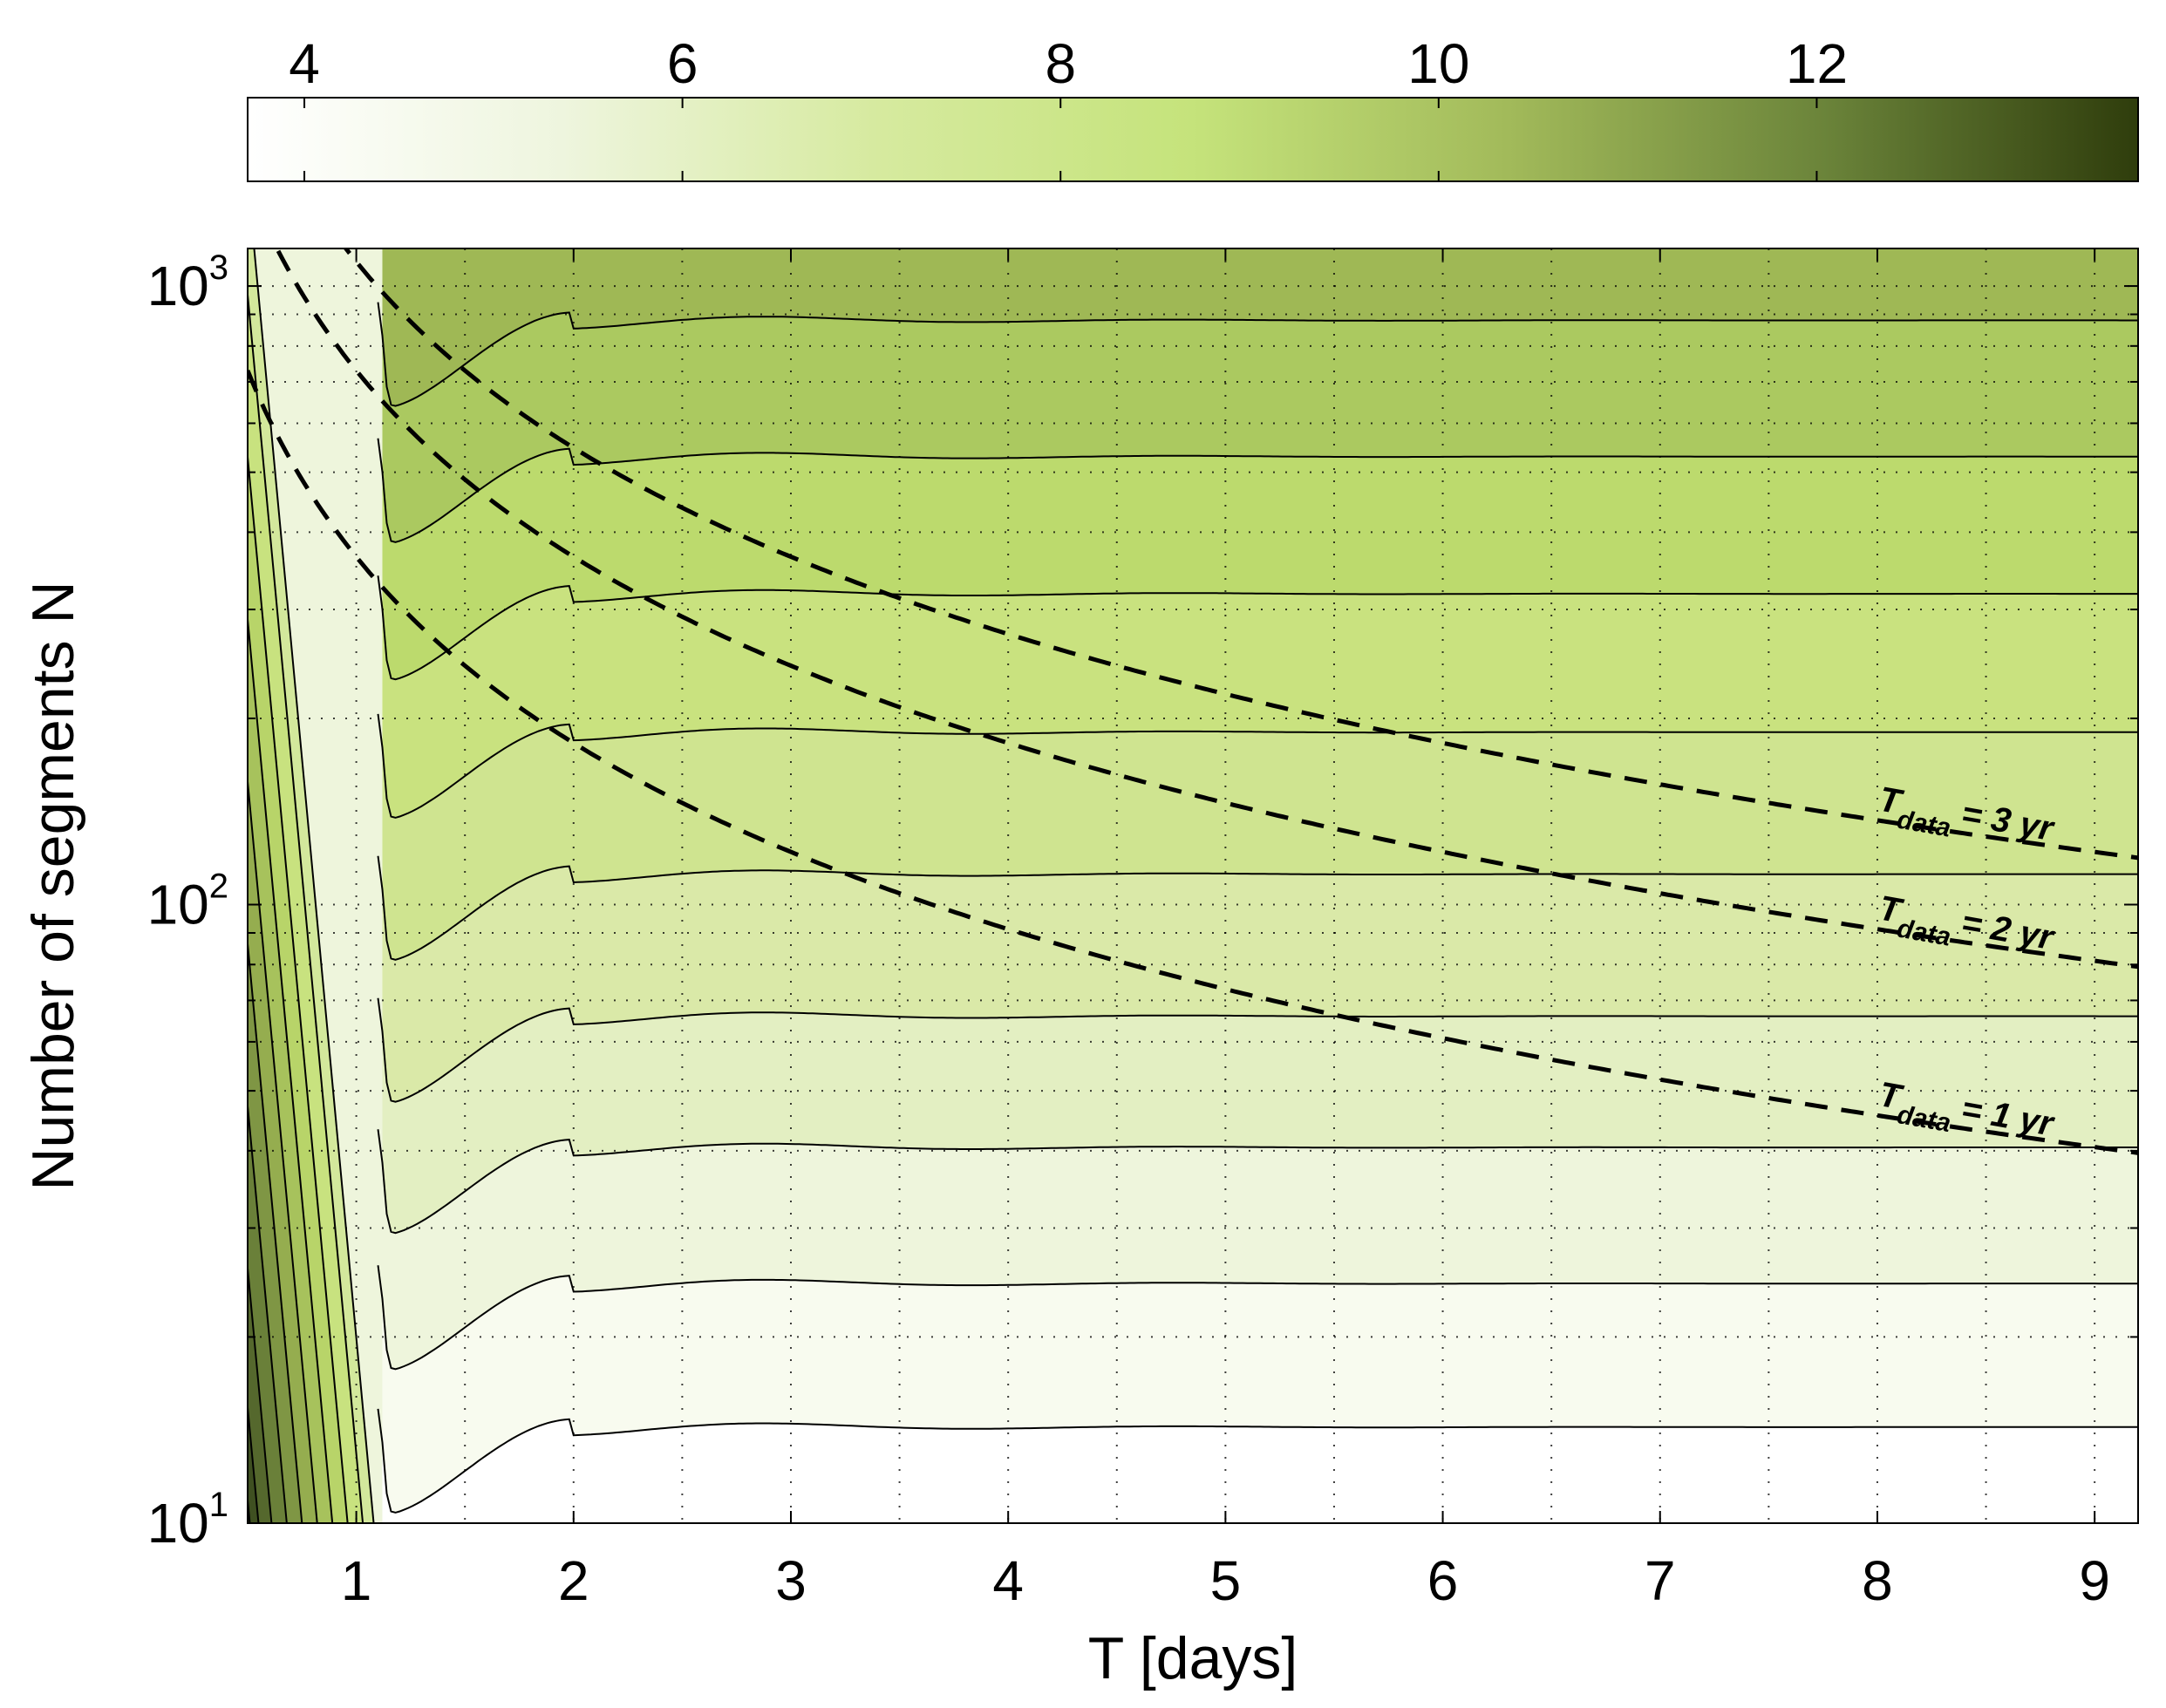  Describe the element at coordinates (218, 267) in the screenshot. I see `y-tick-exp: 3` at that location.